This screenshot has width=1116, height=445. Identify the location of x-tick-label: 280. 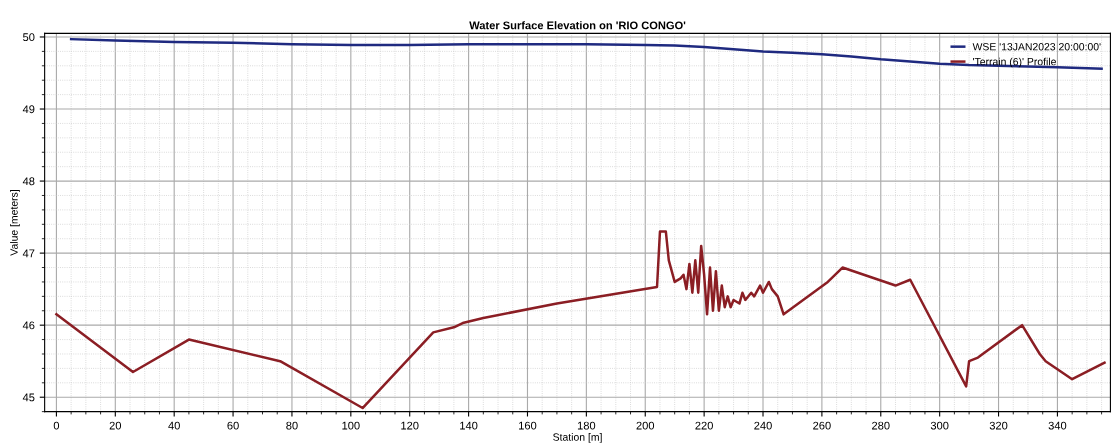
(881, 425).